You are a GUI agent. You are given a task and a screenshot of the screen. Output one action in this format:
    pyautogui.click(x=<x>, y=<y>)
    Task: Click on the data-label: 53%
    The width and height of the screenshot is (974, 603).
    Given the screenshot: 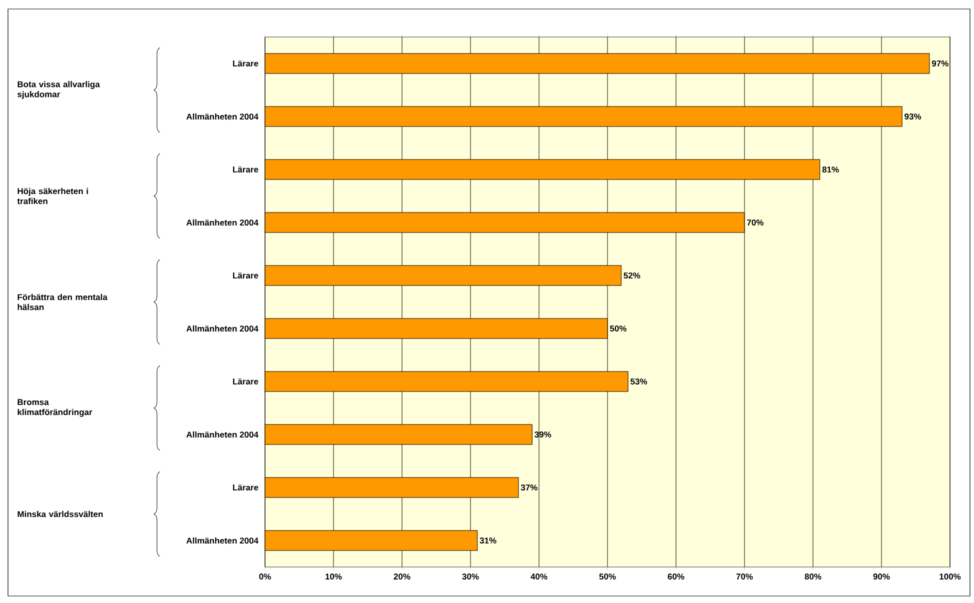 What is the action you would take?
    pyautogui.click(x=639, y=381)
    